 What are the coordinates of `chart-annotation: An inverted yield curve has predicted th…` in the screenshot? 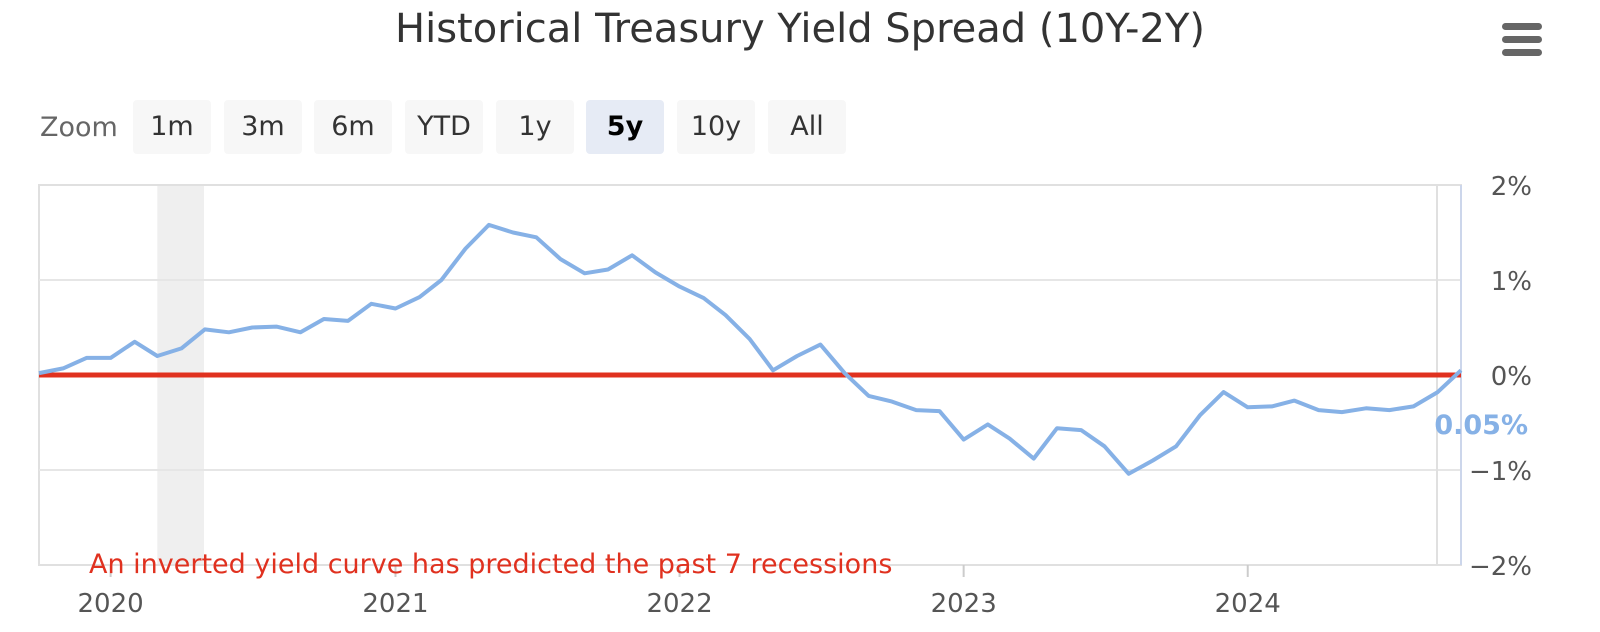 It's located at (490, 564).